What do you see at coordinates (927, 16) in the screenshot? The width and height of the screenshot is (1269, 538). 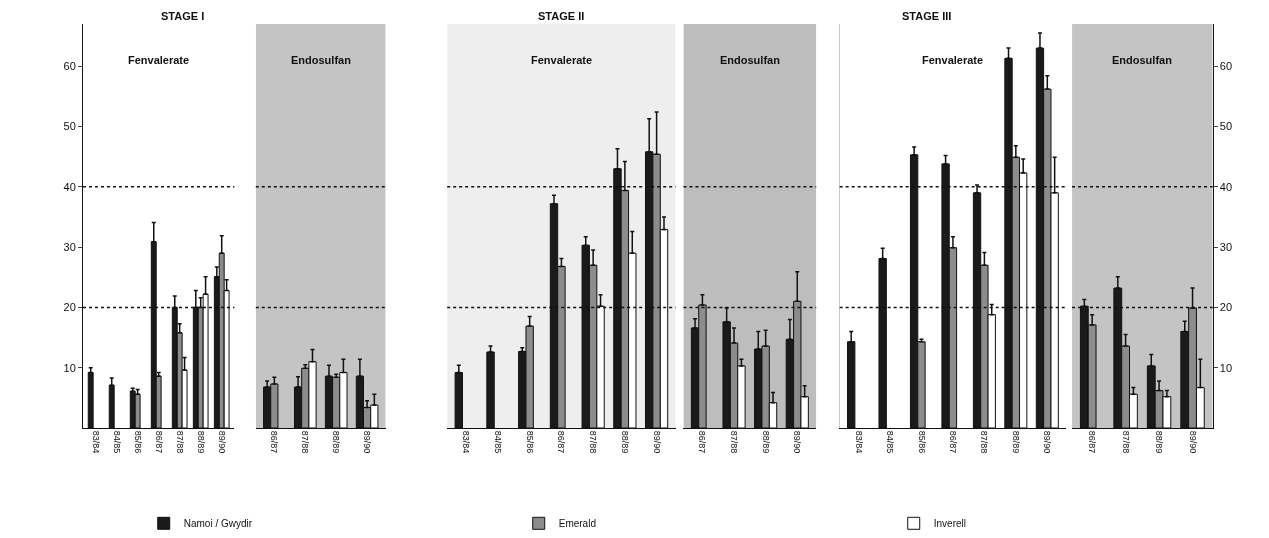 I see `chart-title: STAGE III` at bounding box center [927, 16].